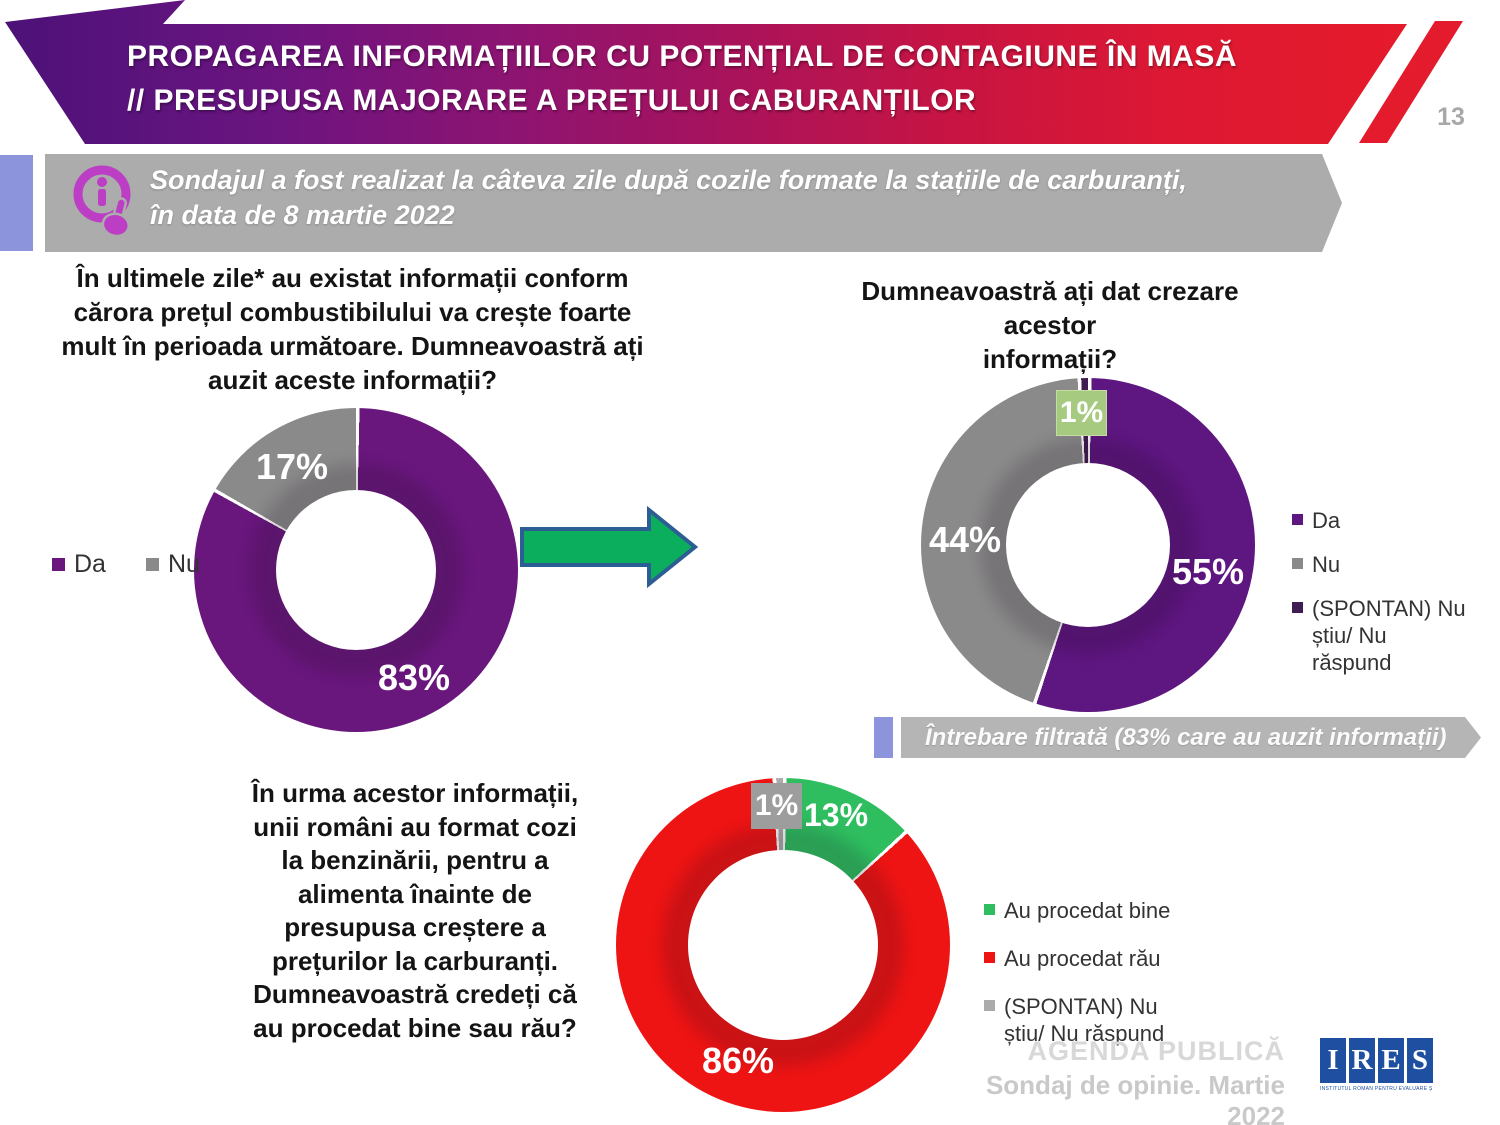 The image size is (1500, 1125). I want to click on slice-label-da: 83%, so click(414, 677).